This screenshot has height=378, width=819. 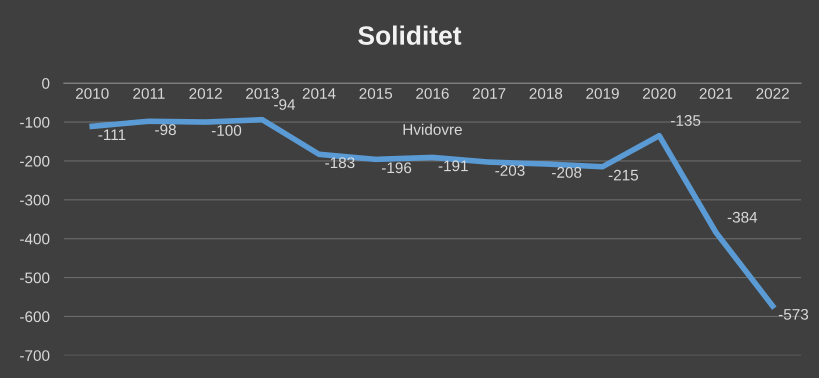 I want to click on y-tick-label: -200, so click(x=35, y=161).